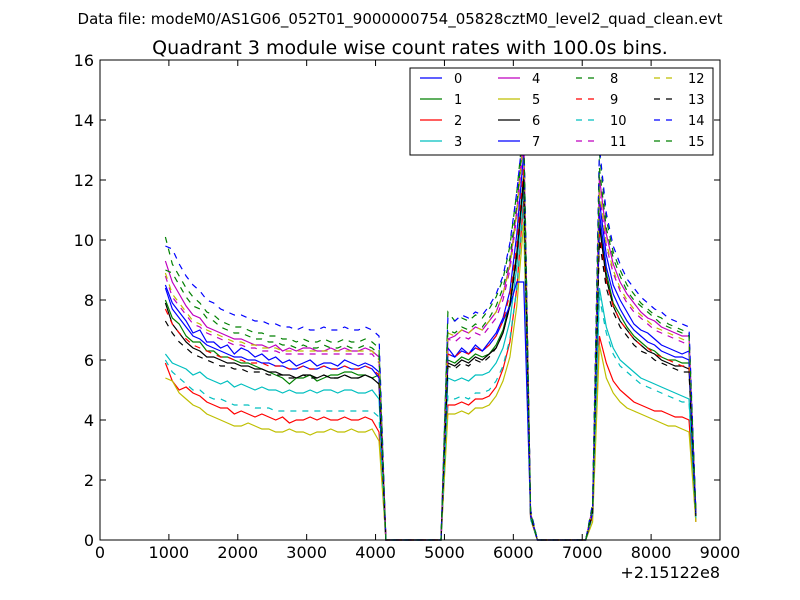 This screenshot has width=800, height=600. Describe the element at coordinates (536, 79) in the screenshot. I see `legend-label-4: 4` at that location.